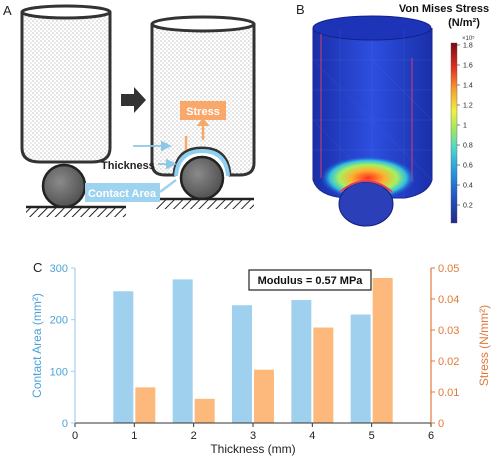 This screenshot has width=500, height=457. I want to click on cup-undeformed, so click(66, 88).